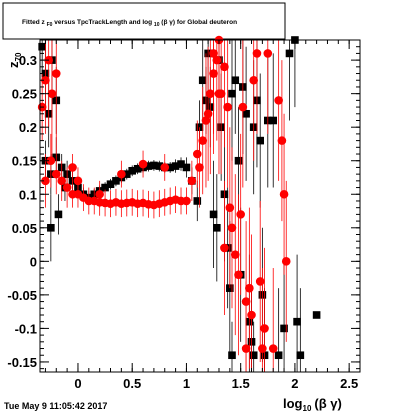 This screenshot has height=414, width=400. Describe the element at coordinates (55, 406) in the screenshot. I see `timestamp: Tue May 9 11:05:42 2017` at that location.